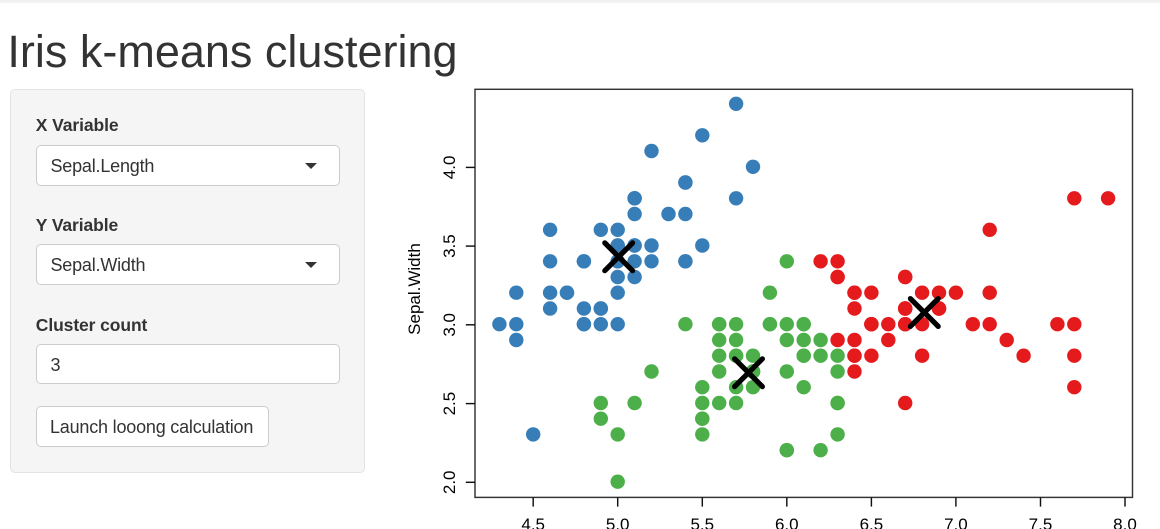 Image resolution: width=1160 pixels, height=529 pixels. Describe the element at coordinates (449, 168) in the screenshot. I see `svg-text: 4.0` at that location.